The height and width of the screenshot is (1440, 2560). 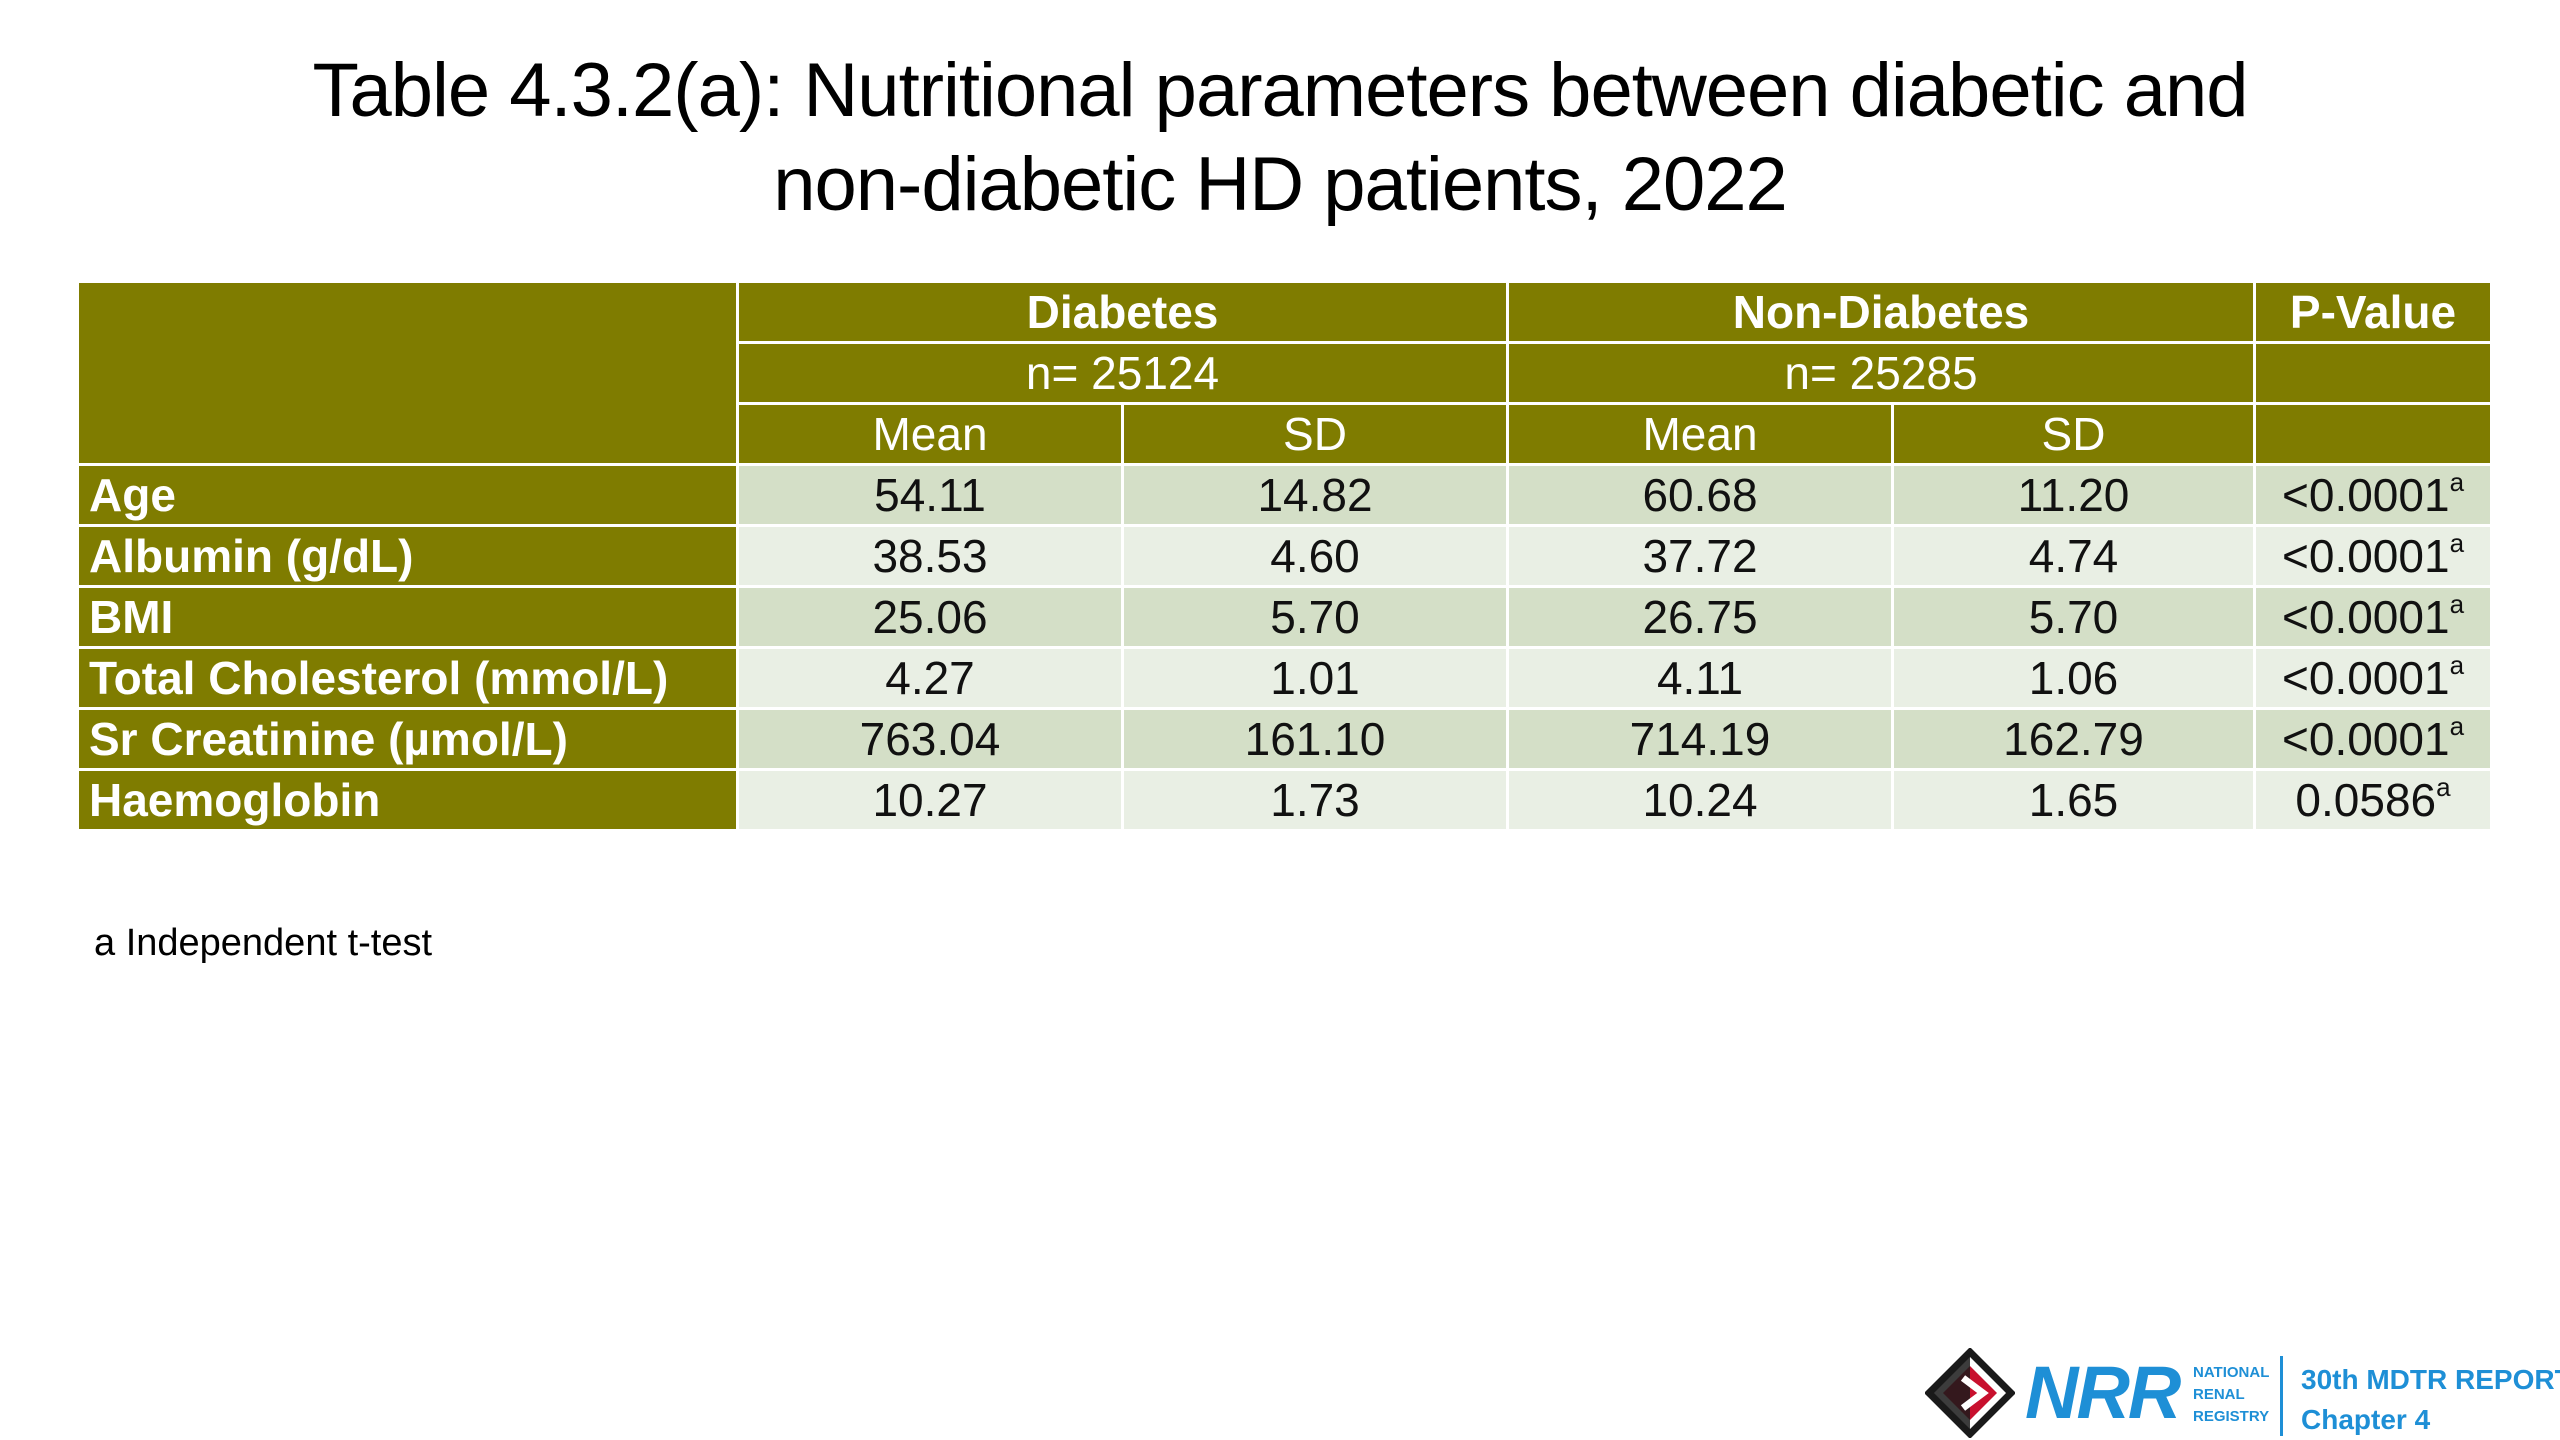 I want to click on row-label: BMI, so click(x=407, y=617).